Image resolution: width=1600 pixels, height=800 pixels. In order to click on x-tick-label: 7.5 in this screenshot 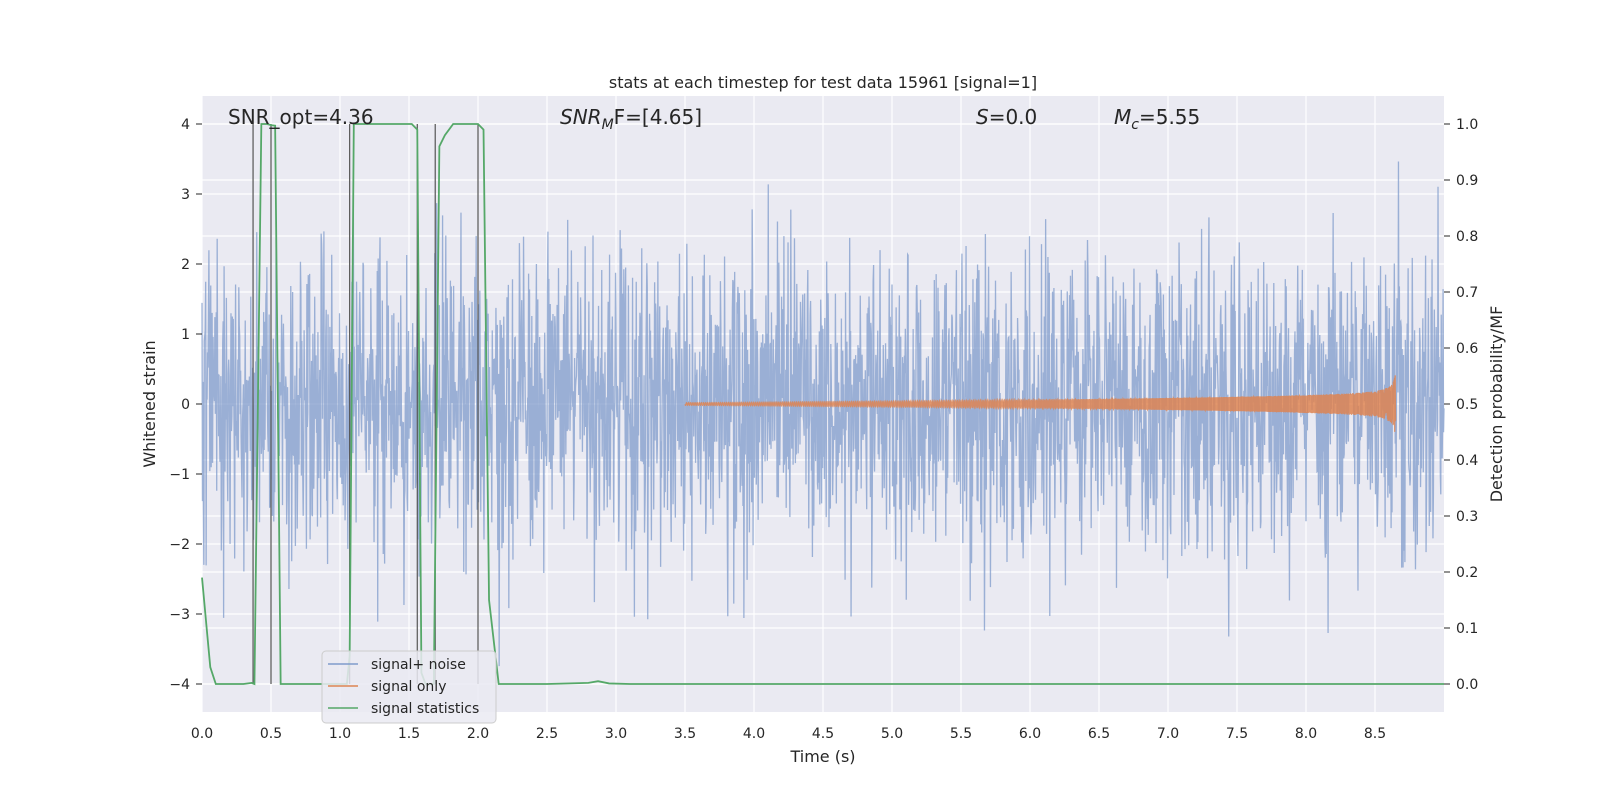, I will do `click(1237, 734)`.